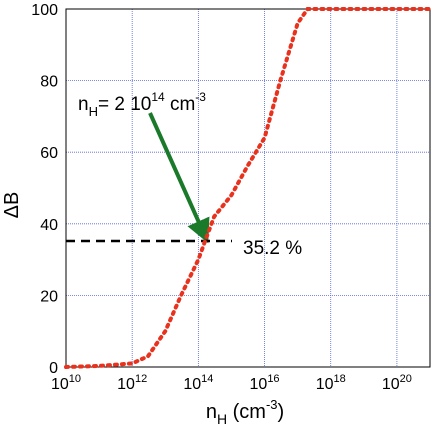 This screenshot has width=436, height=432. I want to click on x-tick-label: 1012, so click(132, 383).